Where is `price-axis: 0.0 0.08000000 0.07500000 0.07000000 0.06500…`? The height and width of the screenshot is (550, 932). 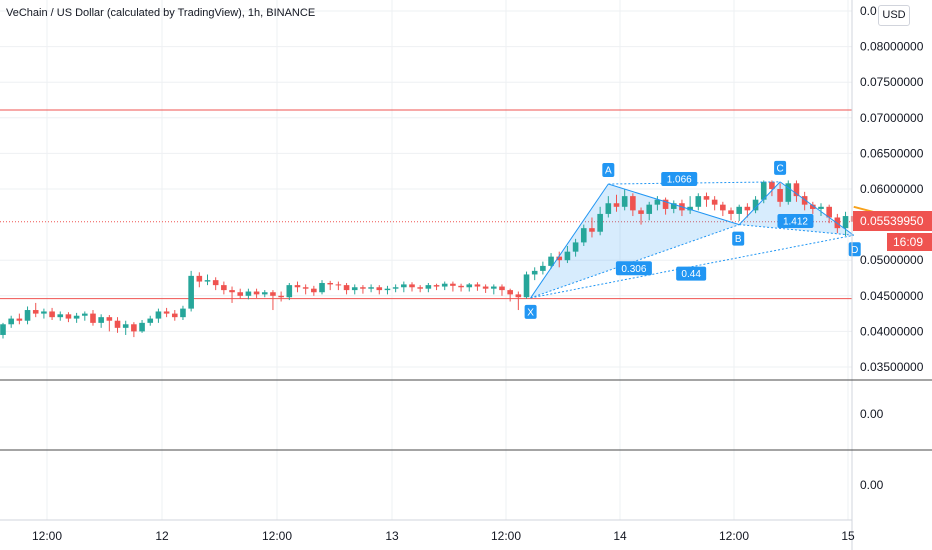
price-axis: 0.0 0.08000000 0.07500000 0.07000000 0.06500… is located at coordinates (892, 189).